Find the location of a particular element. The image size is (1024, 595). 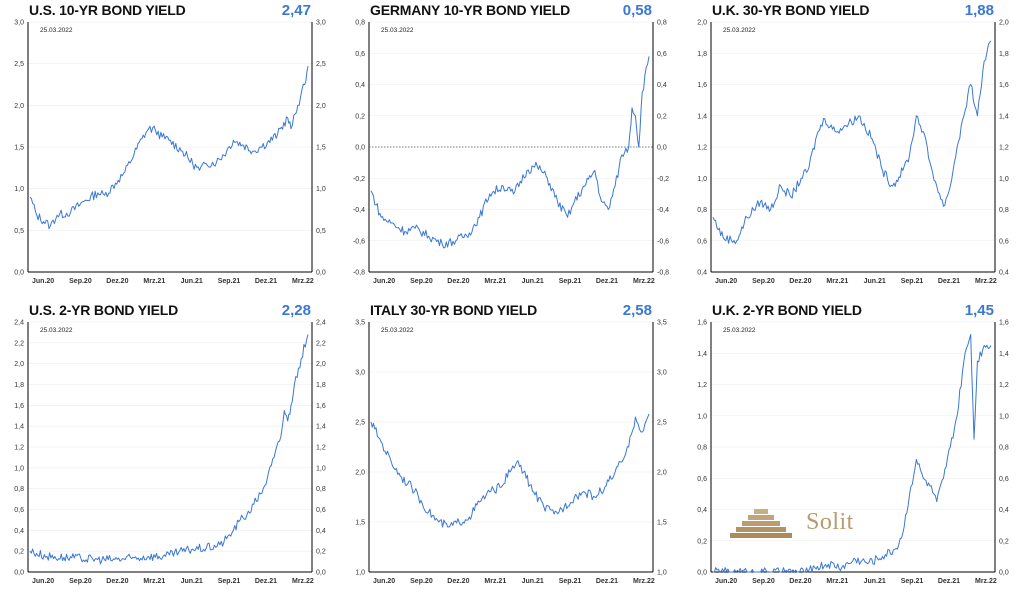

brand-name: Solit is located at coordinates (830, 522).